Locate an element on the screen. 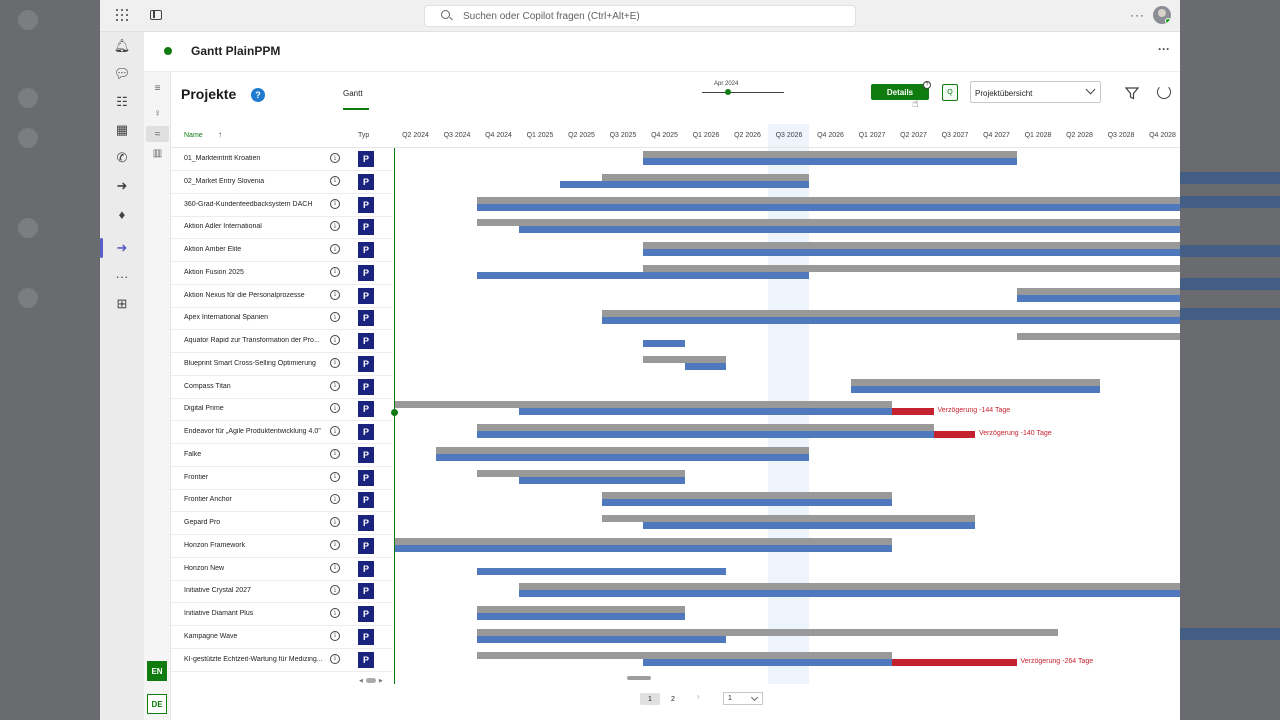 This screenshot has width=1280, height=720. page-1-button: 1 is located at coordinates (650, 699).